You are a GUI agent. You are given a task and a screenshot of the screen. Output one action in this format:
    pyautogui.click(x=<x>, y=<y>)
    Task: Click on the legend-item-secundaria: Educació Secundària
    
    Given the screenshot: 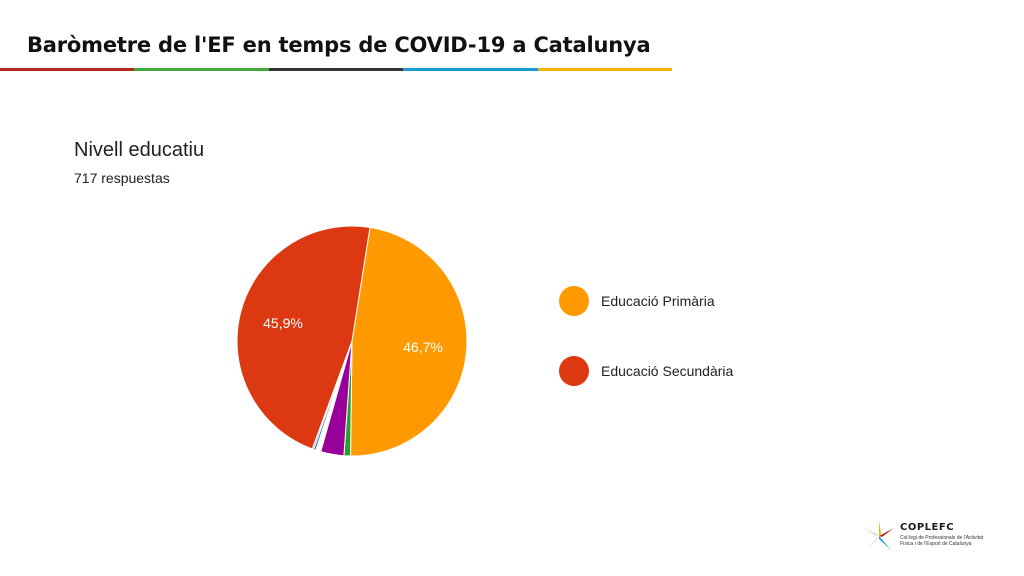 What is the action you would take?
    pyautogui.click(x=646, y=371)
    